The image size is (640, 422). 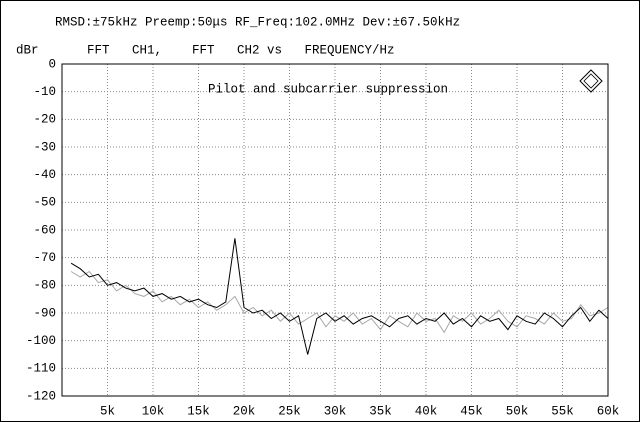 What do you see at coordinates (41, 369) in the screenshot?
I see `y-tick-label: -110` at bounding box center [41, 369].